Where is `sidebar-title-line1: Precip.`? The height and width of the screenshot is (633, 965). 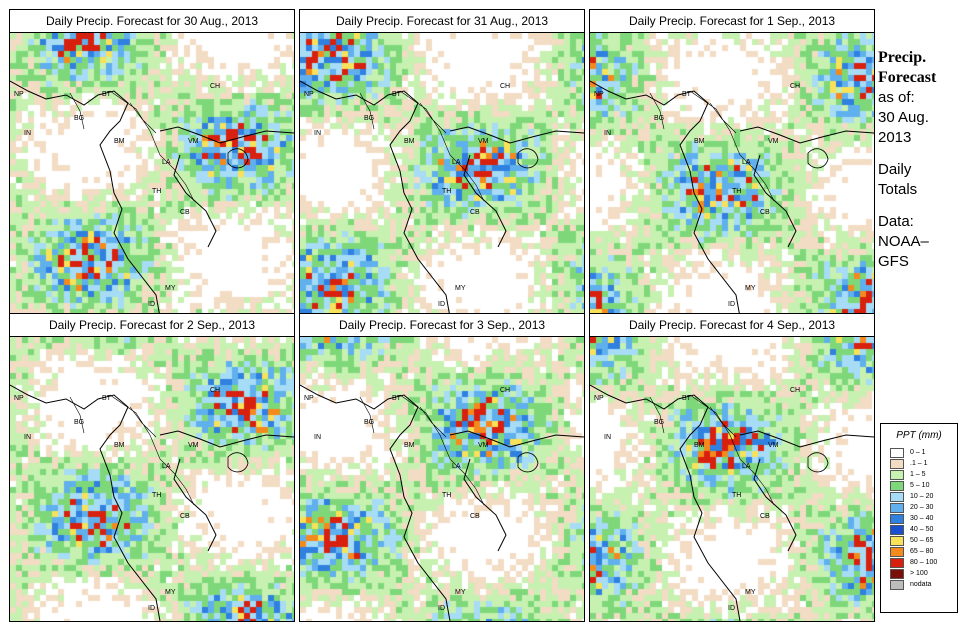
sidebar-title-line1: Precip. is located at coordinates (902, 57).